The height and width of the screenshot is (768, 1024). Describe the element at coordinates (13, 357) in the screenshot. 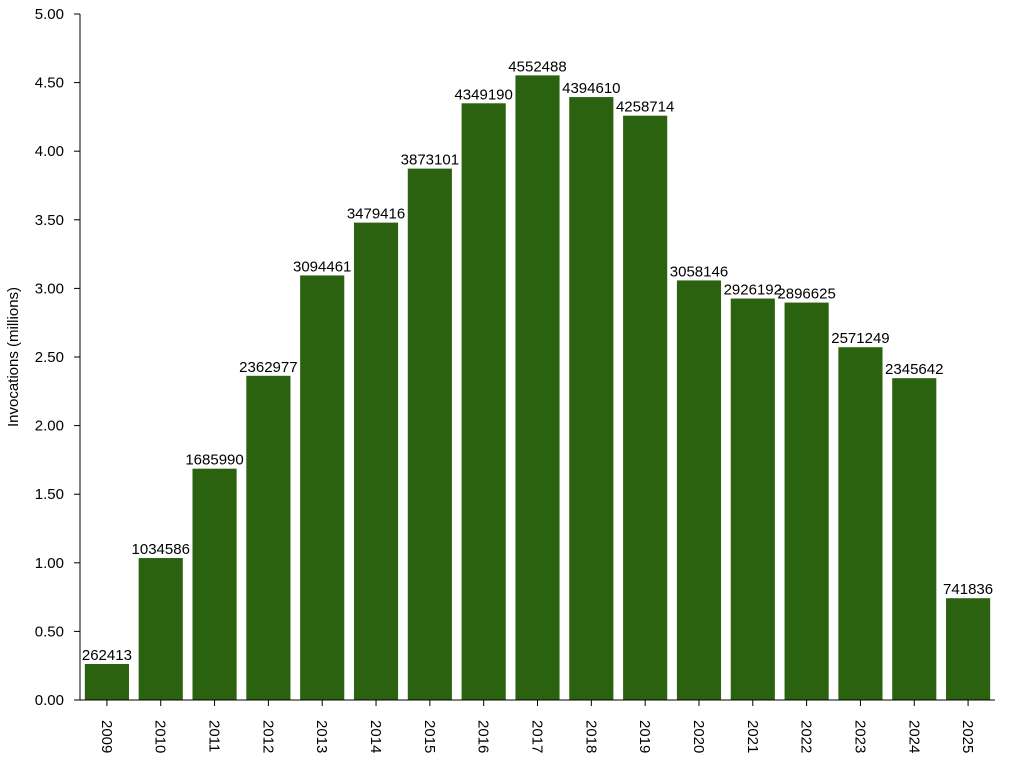

I see `y-axis-title: Invocations (millions)` at that location.